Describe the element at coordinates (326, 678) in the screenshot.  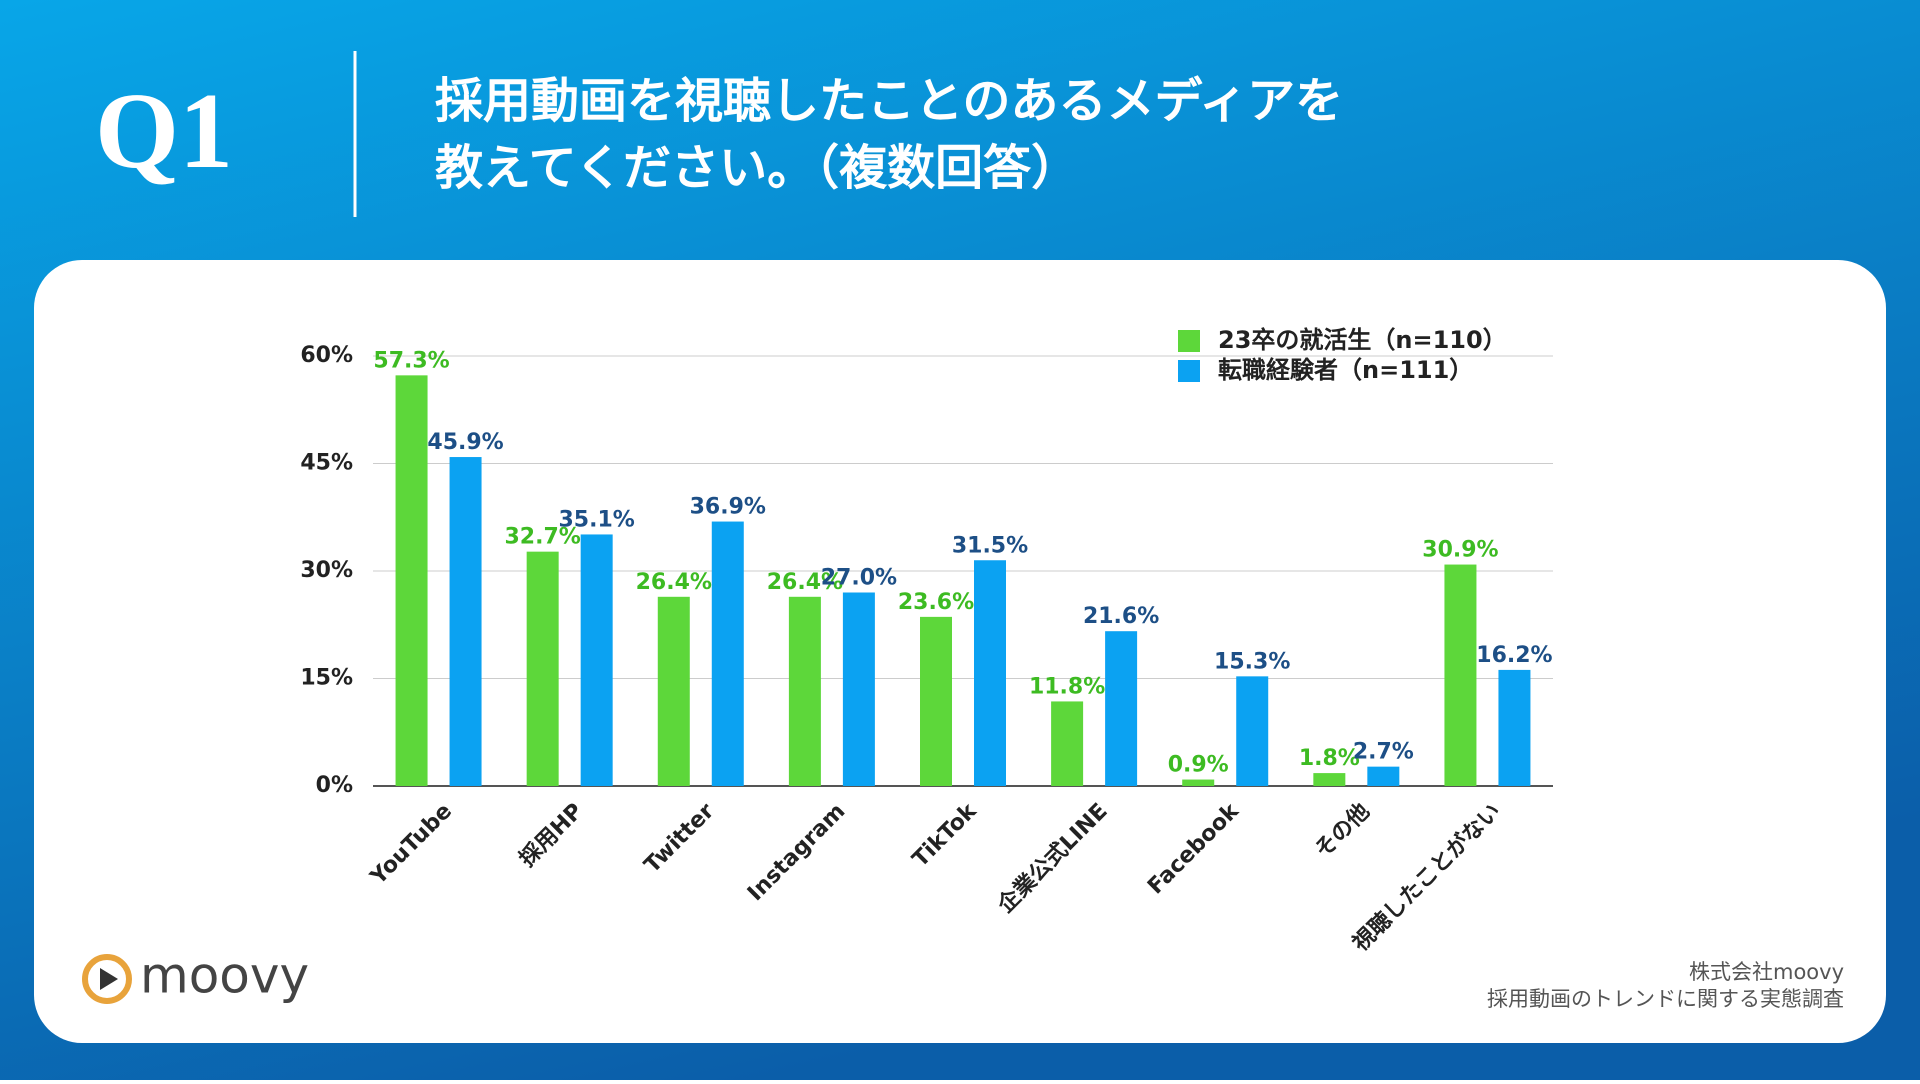
I see `y-tick-label: 15%` at that location.